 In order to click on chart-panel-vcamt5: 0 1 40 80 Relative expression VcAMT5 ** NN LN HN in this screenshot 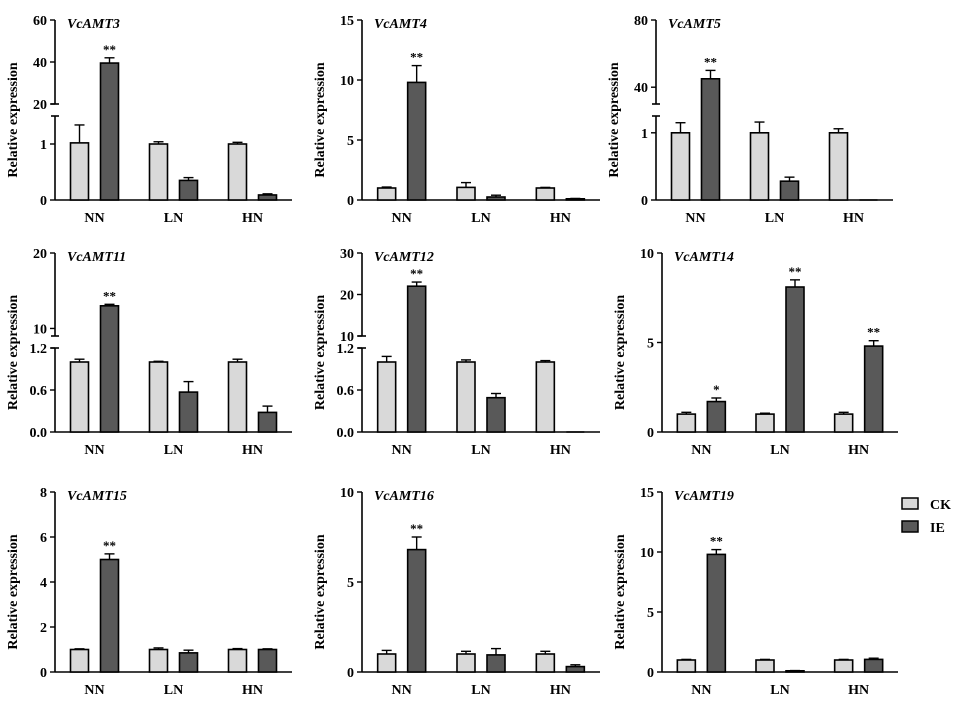, I will do `click(750, 120)`.